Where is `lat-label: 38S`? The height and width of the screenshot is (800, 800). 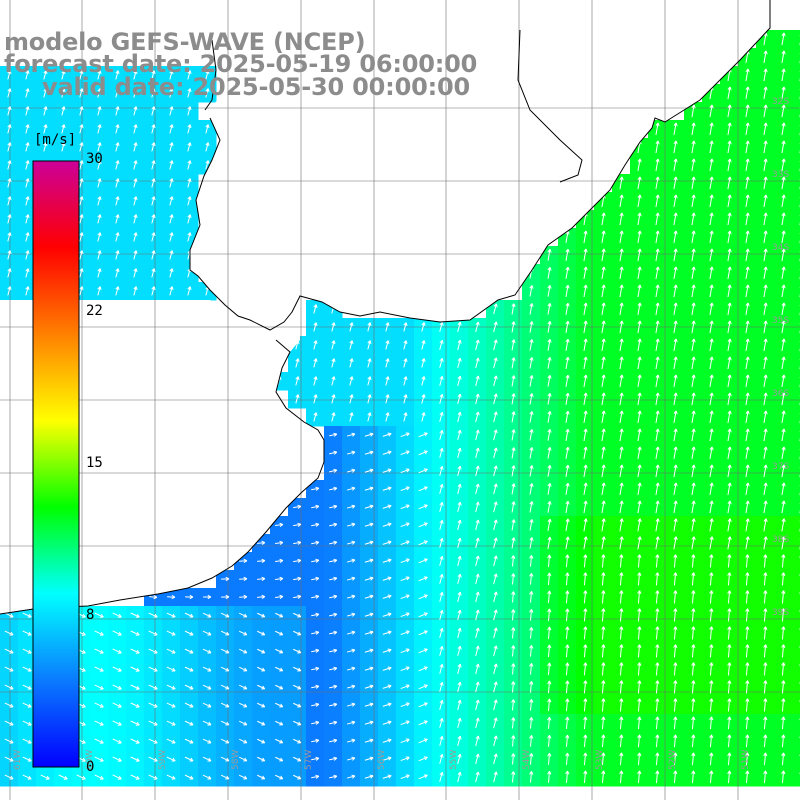
lat-label: 38S is located at coordinates (780, 540).